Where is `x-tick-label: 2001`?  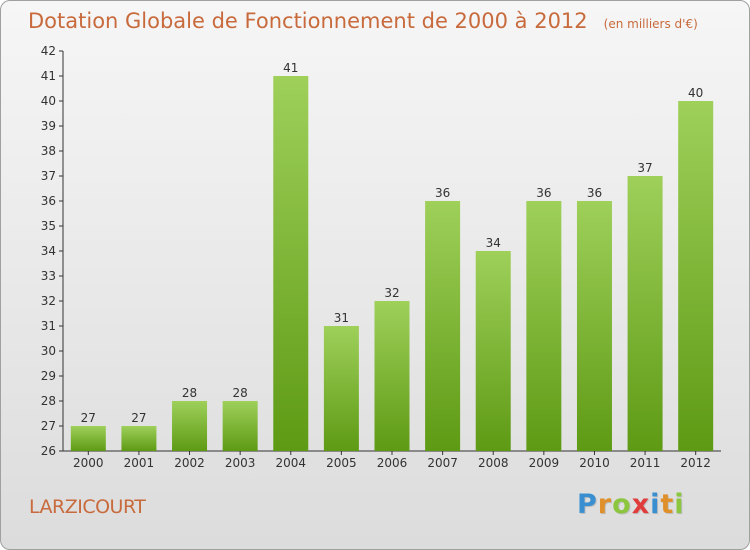
x-tick-label: 2001 is located at coordinates (139, 463).